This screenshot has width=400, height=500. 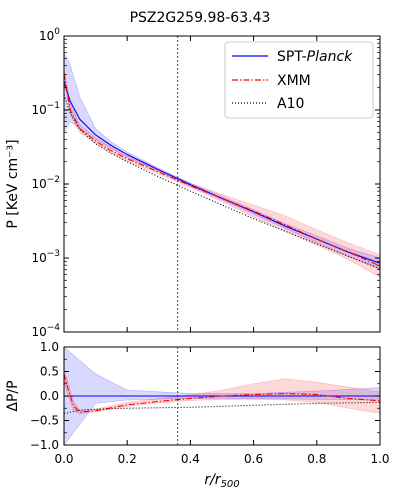 What do you see at coordinates (222, 408) in the screenshot?
I see `bottom-line-a10` at bounding box center [222, 408].